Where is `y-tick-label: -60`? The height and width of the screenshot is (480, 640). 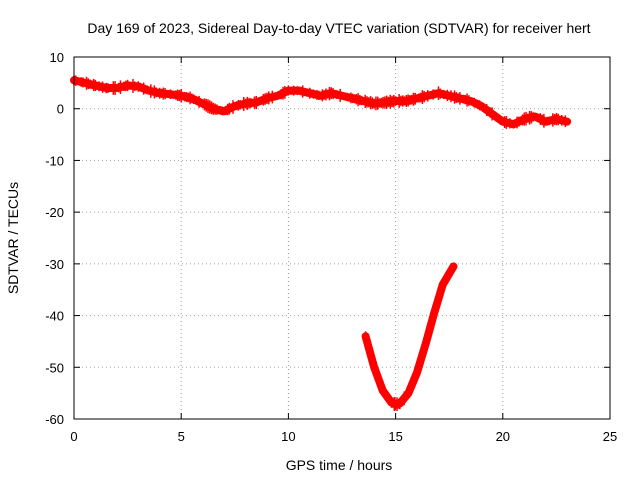
y-tick-label: -60 is located at coordinates (54, 419).